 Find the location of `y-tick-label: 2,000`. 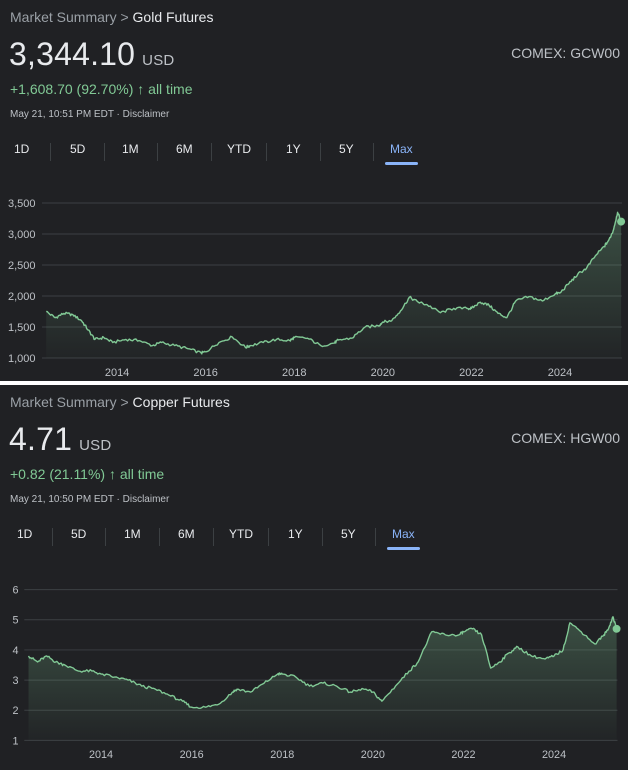

y-tick-label: 2,000 is located at coordinates (22, 297).